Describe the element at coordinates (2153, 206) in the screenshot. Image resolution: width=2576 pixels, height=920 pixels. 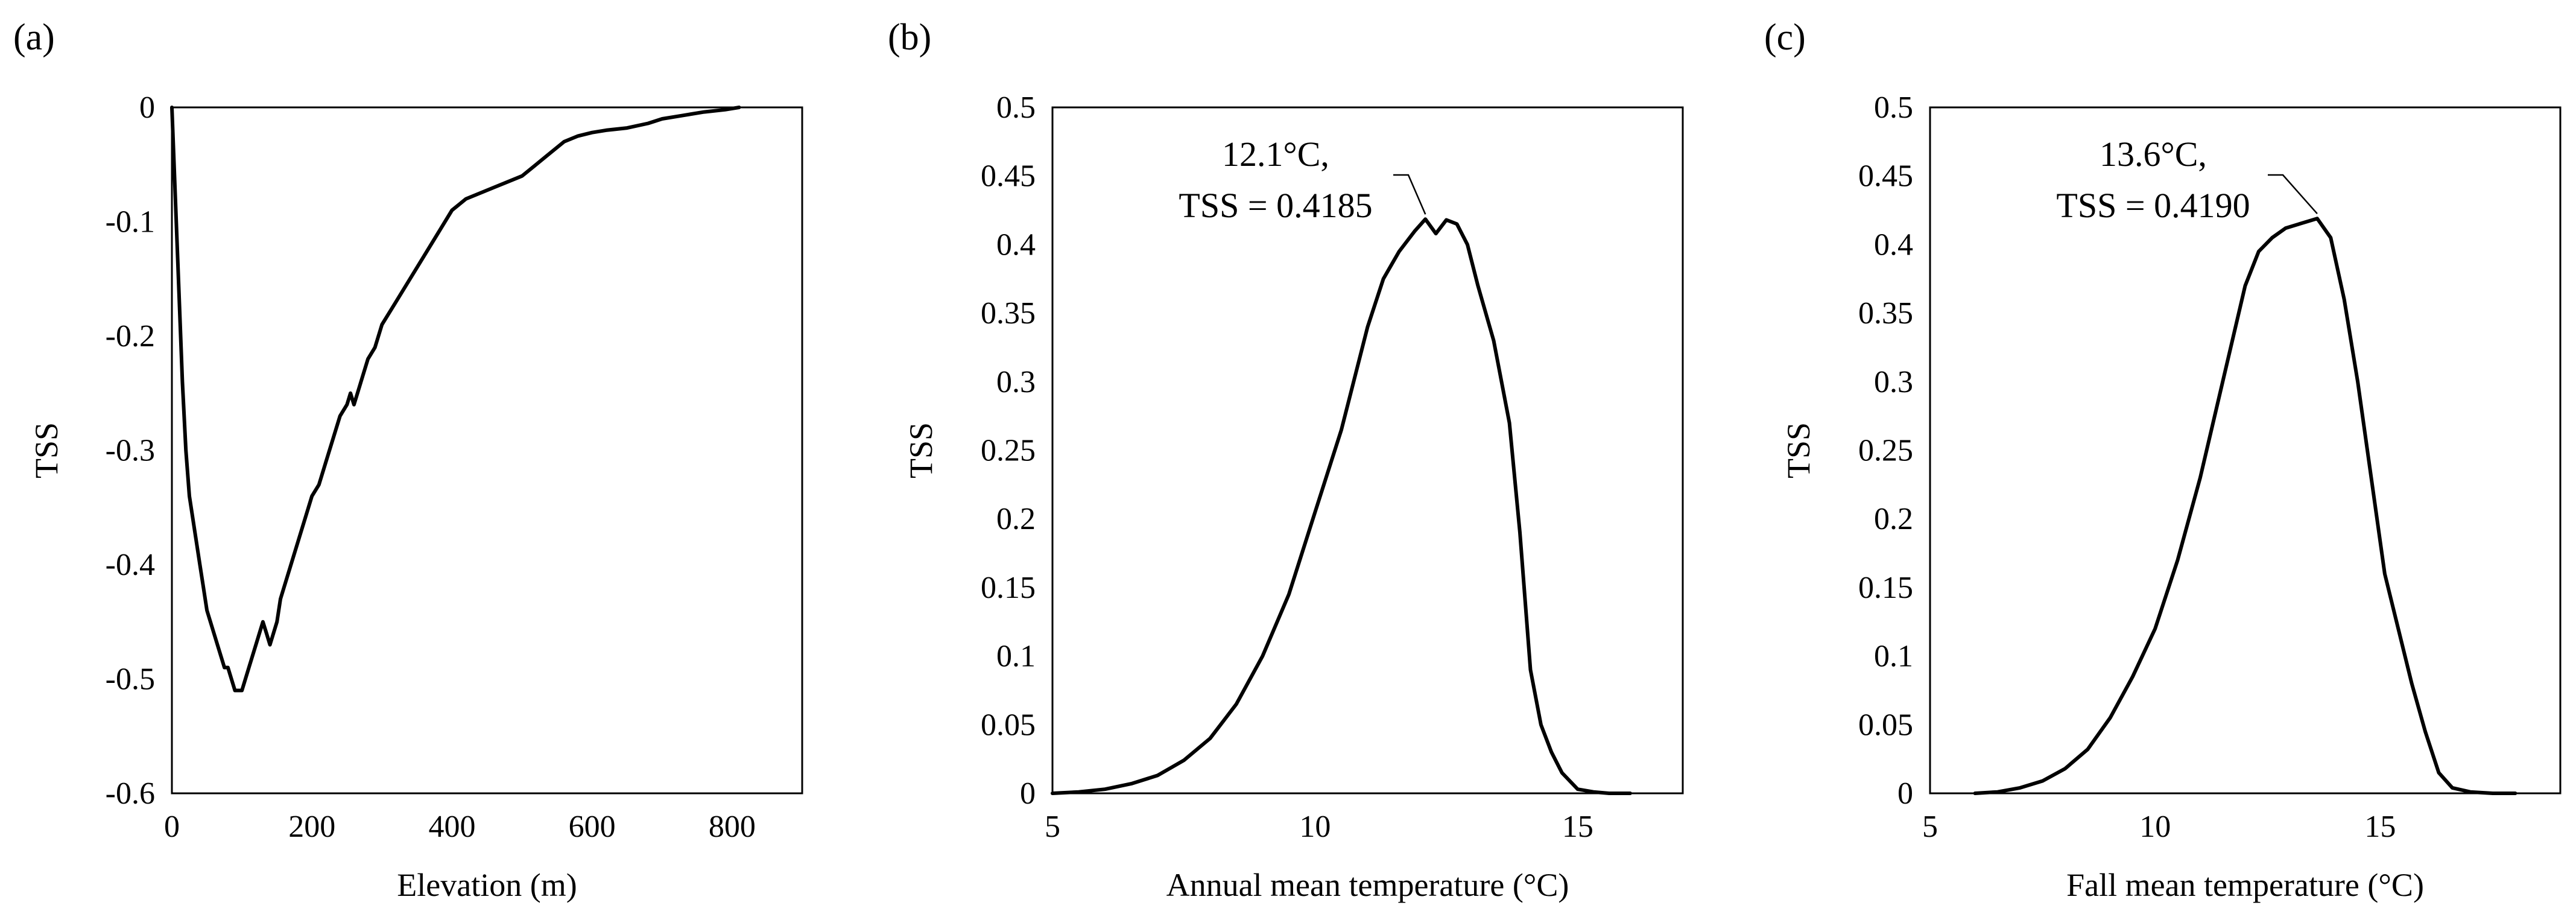
I see `annotation-line2: TSS = 0.4190` at that location.